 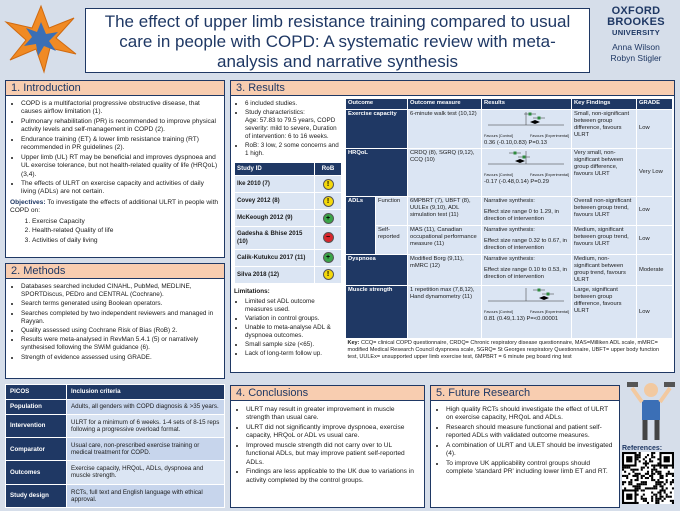 What do you see at coordinates (274, 238) in the screenshot?
I see `rob-study: Gadesha & Bhise 2015 (10)` at bounding box center [274, 238].